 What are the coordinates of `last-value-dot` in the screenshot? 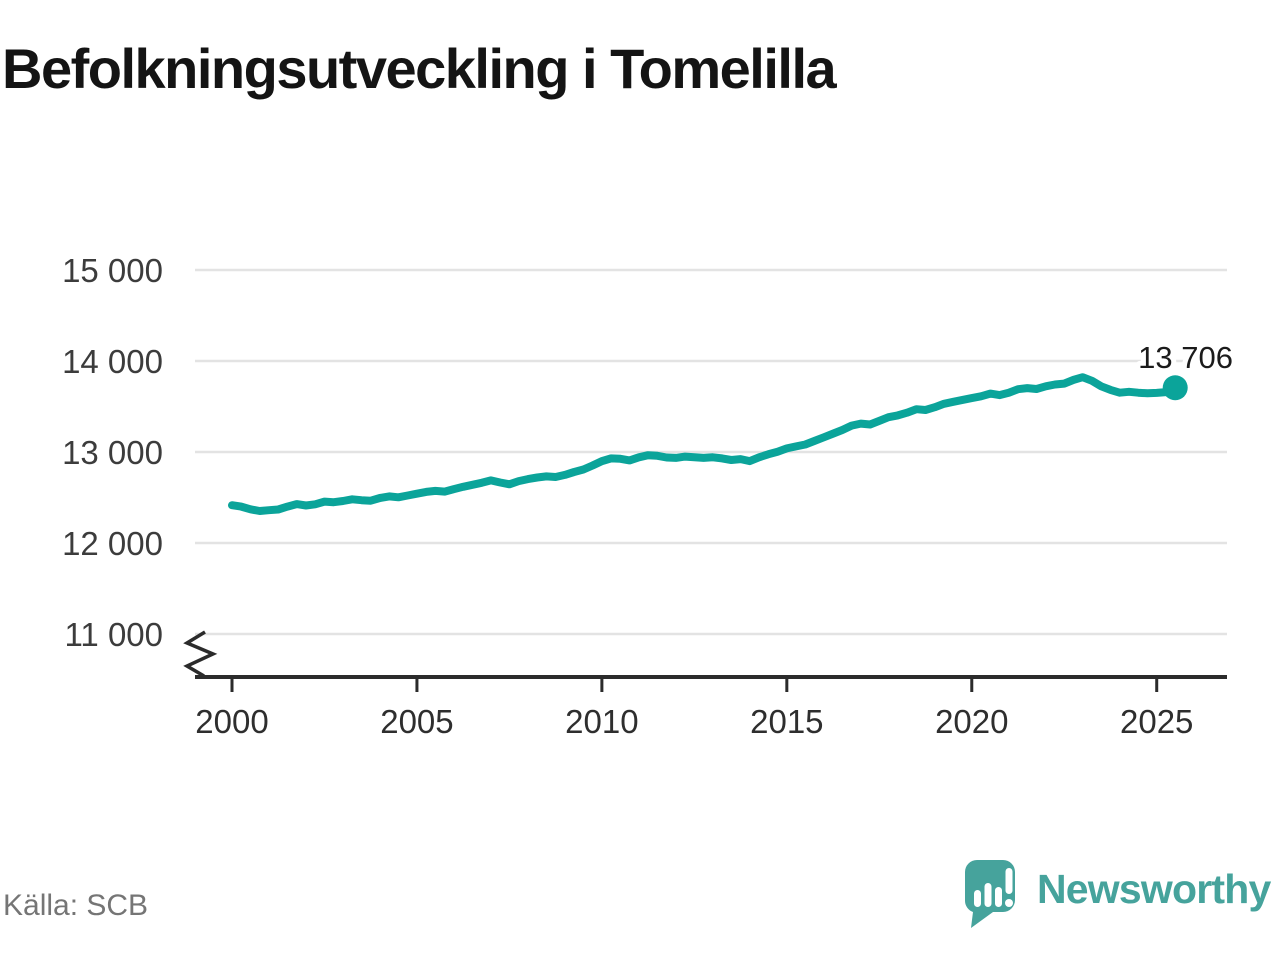 It's located at (1175, 388).